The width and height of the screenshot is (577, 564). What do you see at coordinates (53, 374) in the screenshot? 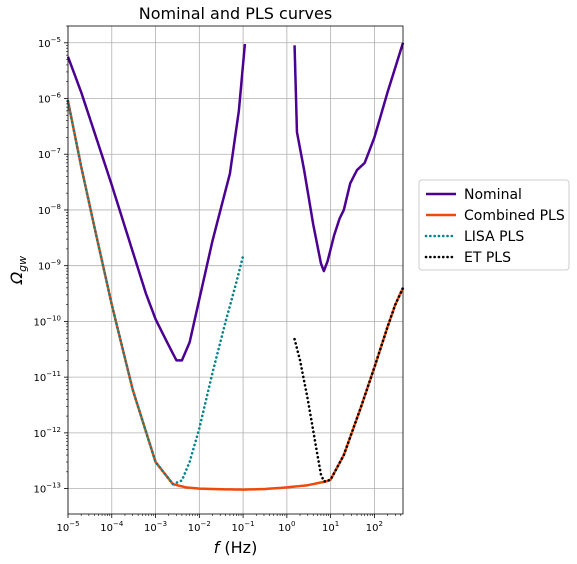
I see `y-tick-exponent: −11` at bounding box center [53, 374].